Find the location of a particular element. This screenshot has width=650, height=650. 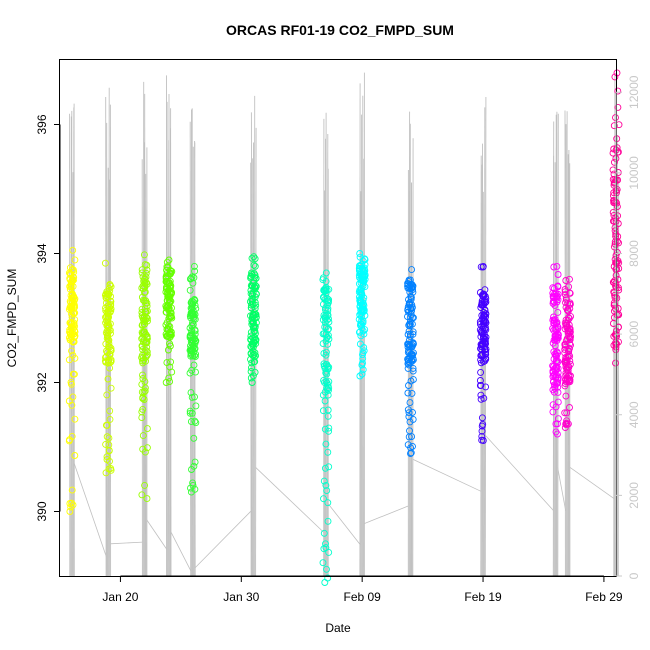

y2-tick-label: 8000 is located at coordinates (634, 253).